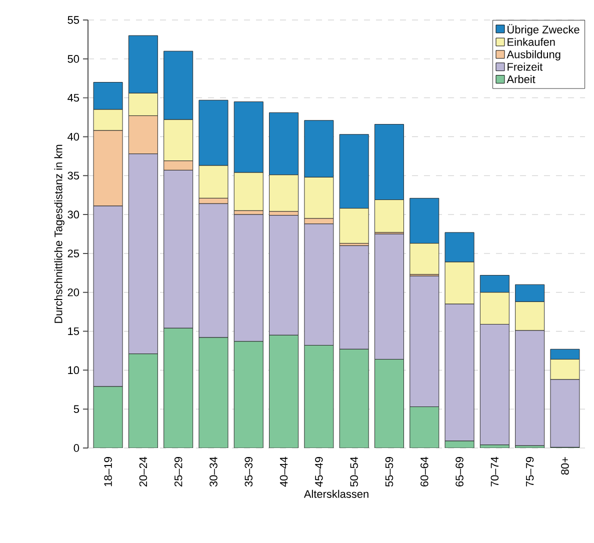  I want to click on x-tick-label: 40–44, so click(284, 471).